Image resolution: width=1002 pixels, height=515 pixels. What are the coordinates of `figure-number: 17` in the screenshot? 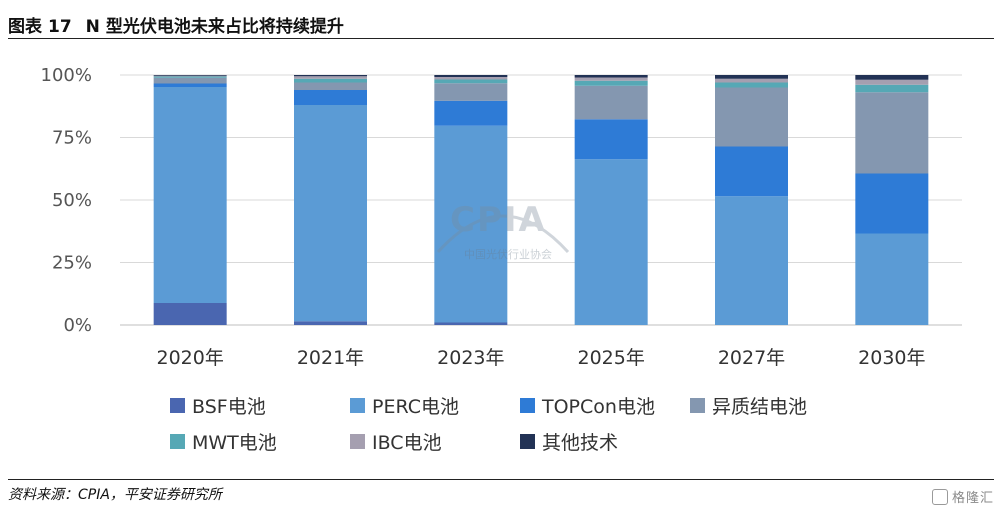 It's located at (60, 27).